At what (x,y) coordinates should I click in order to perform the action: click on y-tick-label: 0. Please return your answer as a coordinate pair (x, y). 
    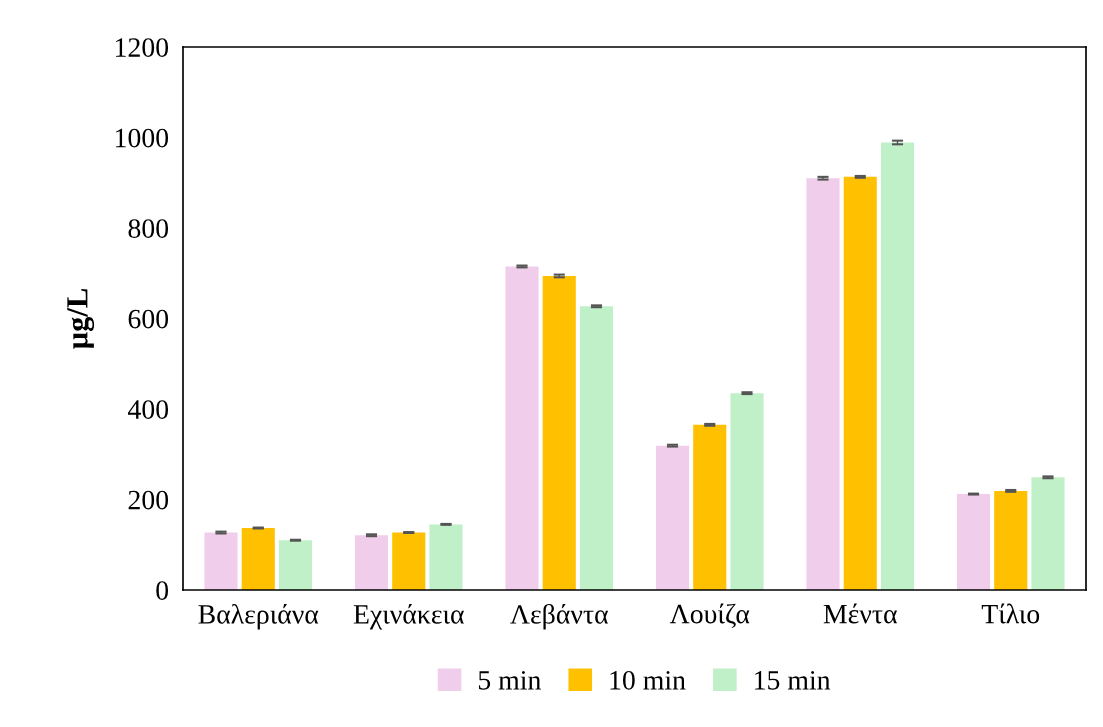
    Looking at the image, I should click on (162, 590).